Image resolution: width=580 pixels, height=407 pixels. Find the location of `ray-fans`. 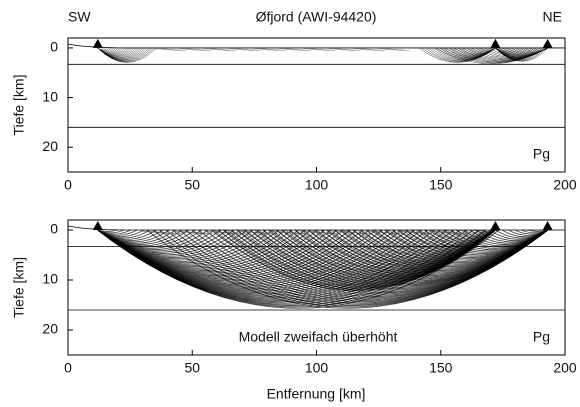

ray-fans is located at coordinates (323, 55).